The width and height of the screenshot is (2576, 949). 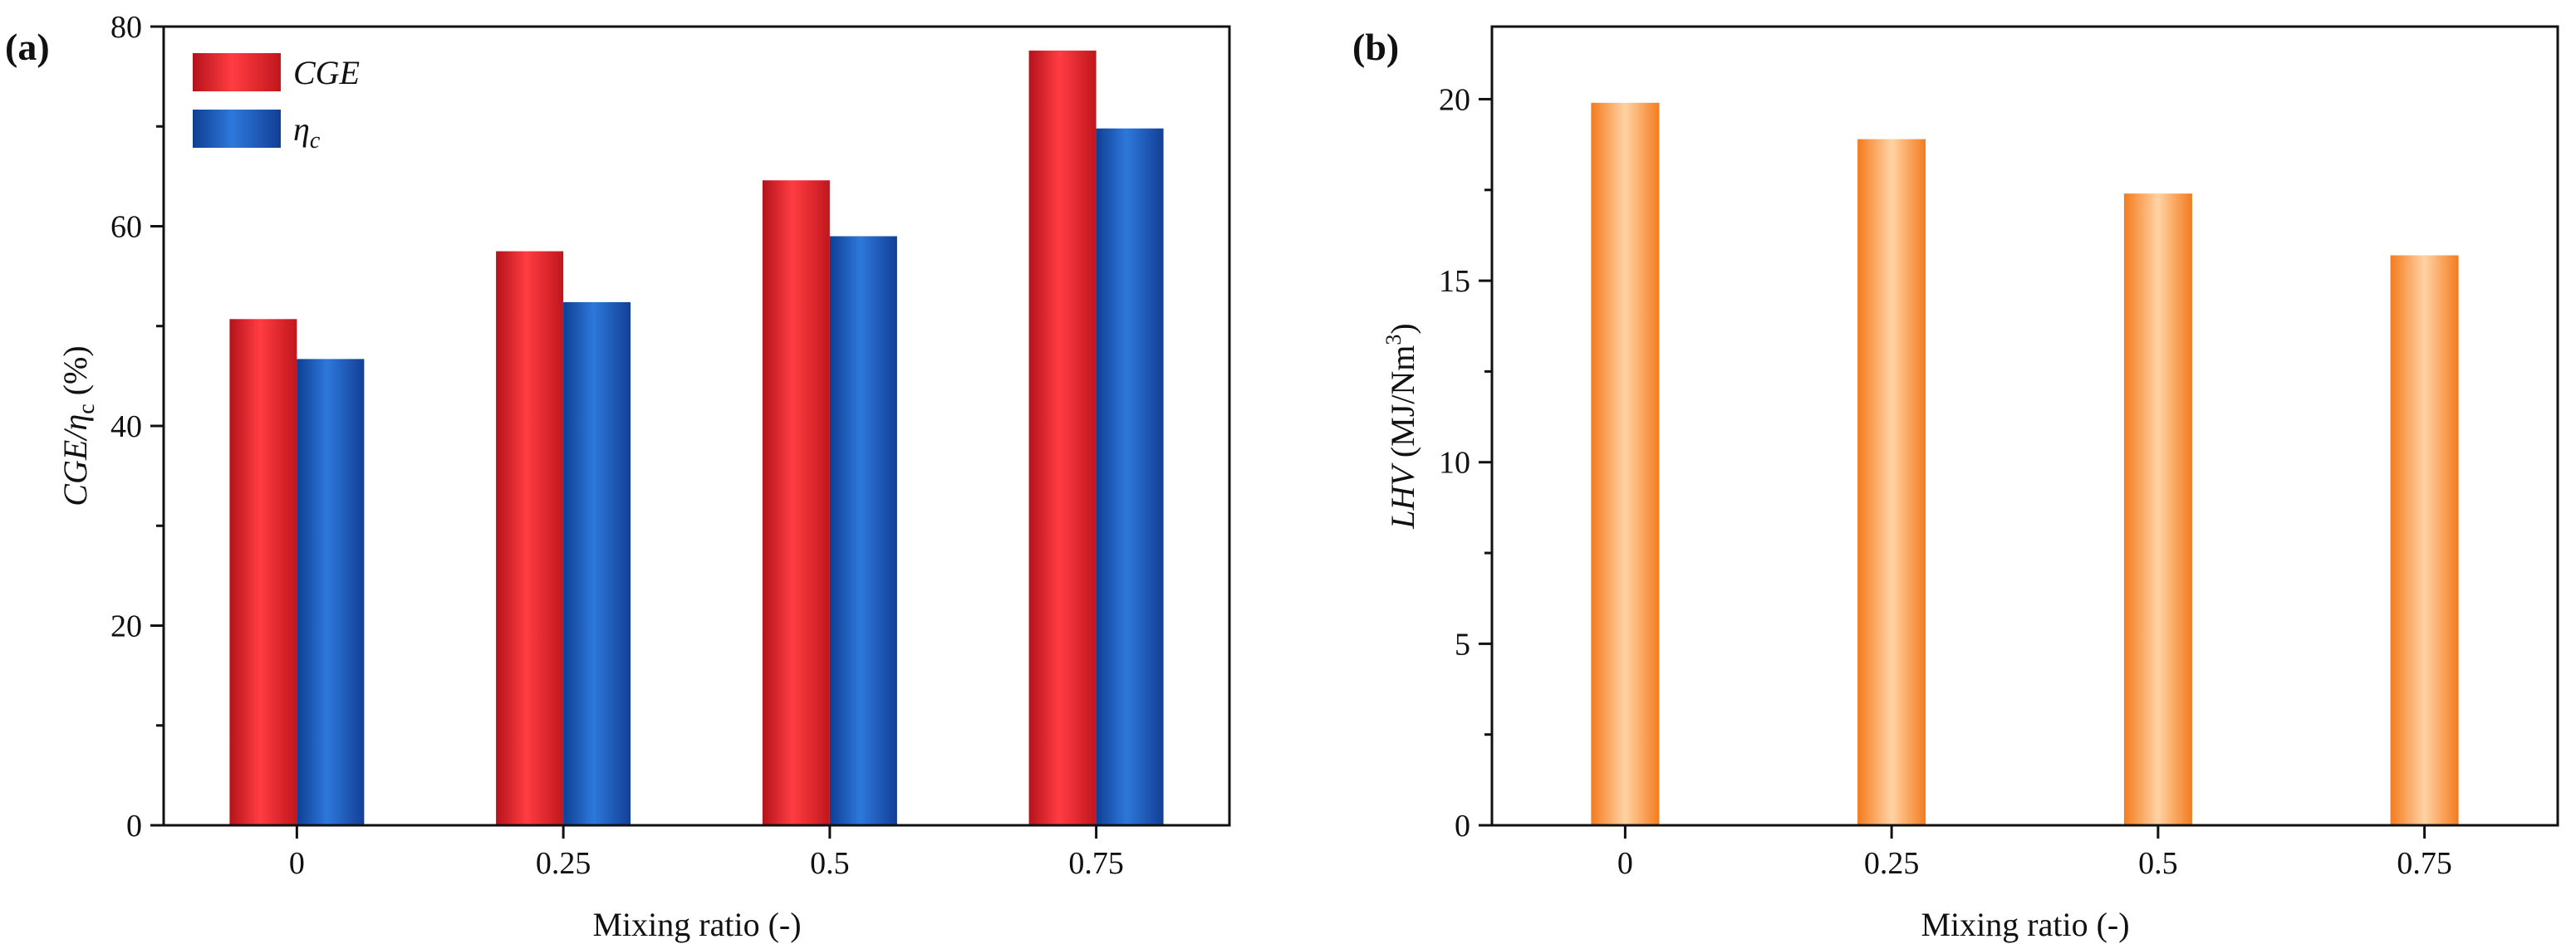 What do you see at coordinates (126, 27) in the screenshot?
I see `y-tick-label: 80` at bounding box center [126, 27].